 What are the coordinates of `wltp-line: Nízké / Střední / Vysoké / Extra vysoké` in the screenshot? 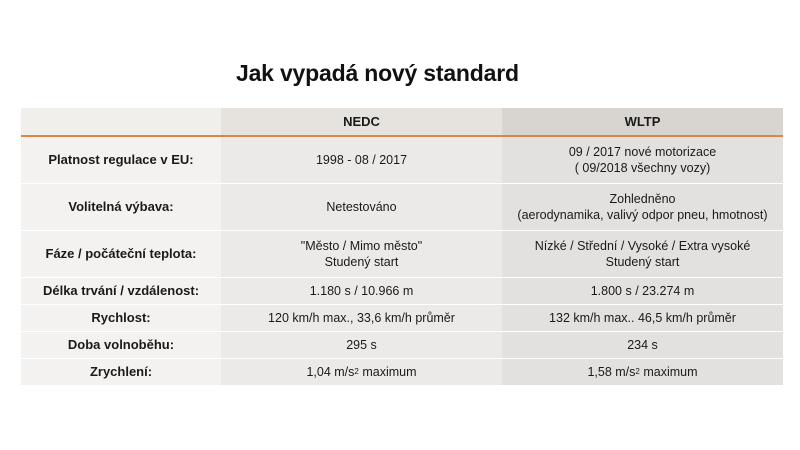 It's located at (642, 246).